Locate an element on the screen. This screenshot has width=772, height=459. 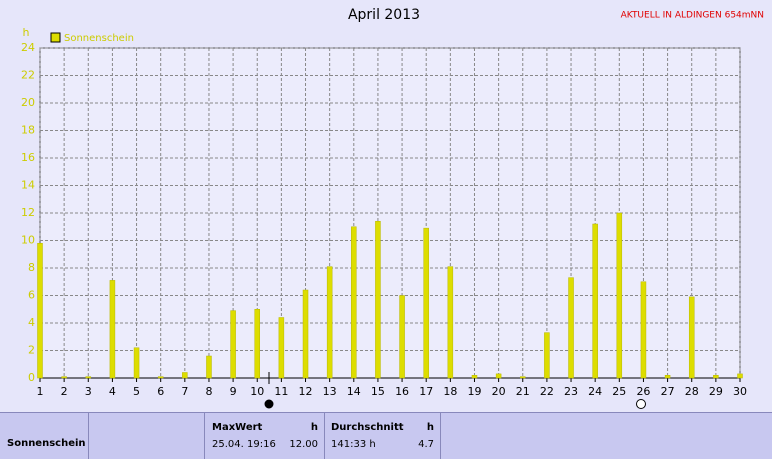
max-time: 25.04. 19:16 is located at coordinates (244, 444).